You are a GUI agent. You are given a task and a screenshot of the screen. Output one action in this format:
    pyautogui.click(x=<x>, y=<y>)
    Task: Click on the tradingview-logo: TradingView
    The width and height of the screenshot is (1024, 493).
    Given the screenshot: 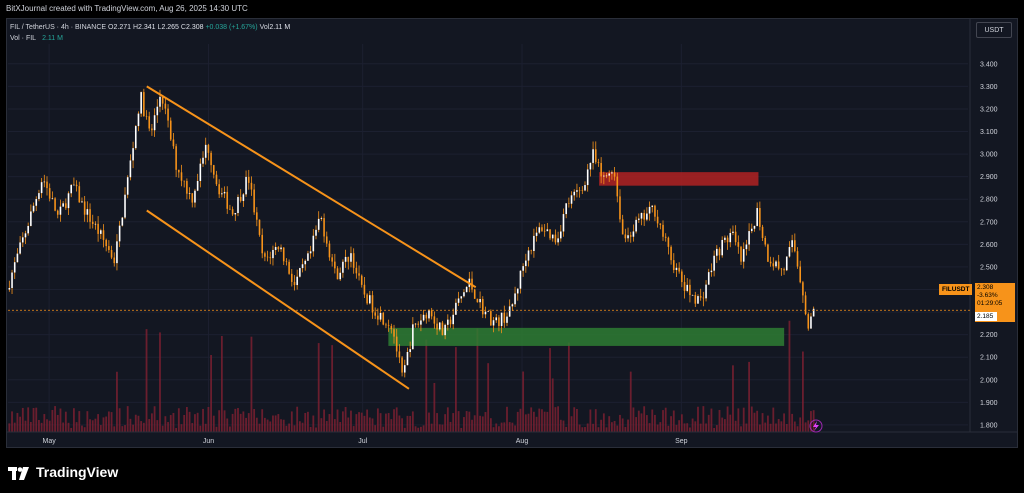 What is the action you would take?
    pyautogui.click(x=63, y=472)
    